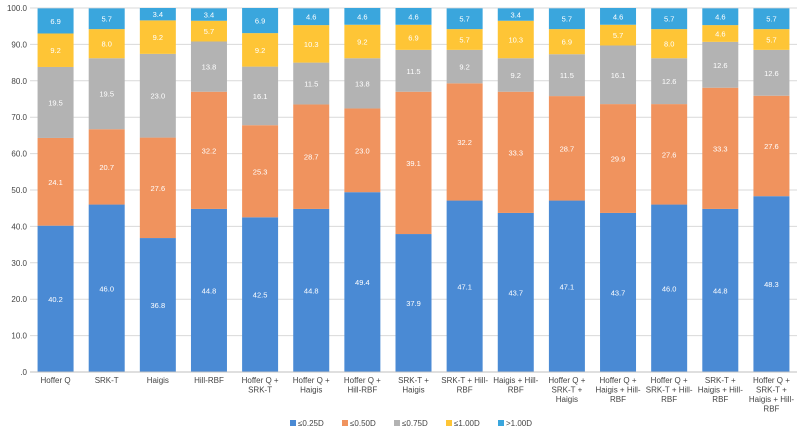  What do you see at coordinates (260, 385) in the screenshot?
I see `x-tick-label: Hoffer Q + SRK-T` at bounding box center [260, 385].